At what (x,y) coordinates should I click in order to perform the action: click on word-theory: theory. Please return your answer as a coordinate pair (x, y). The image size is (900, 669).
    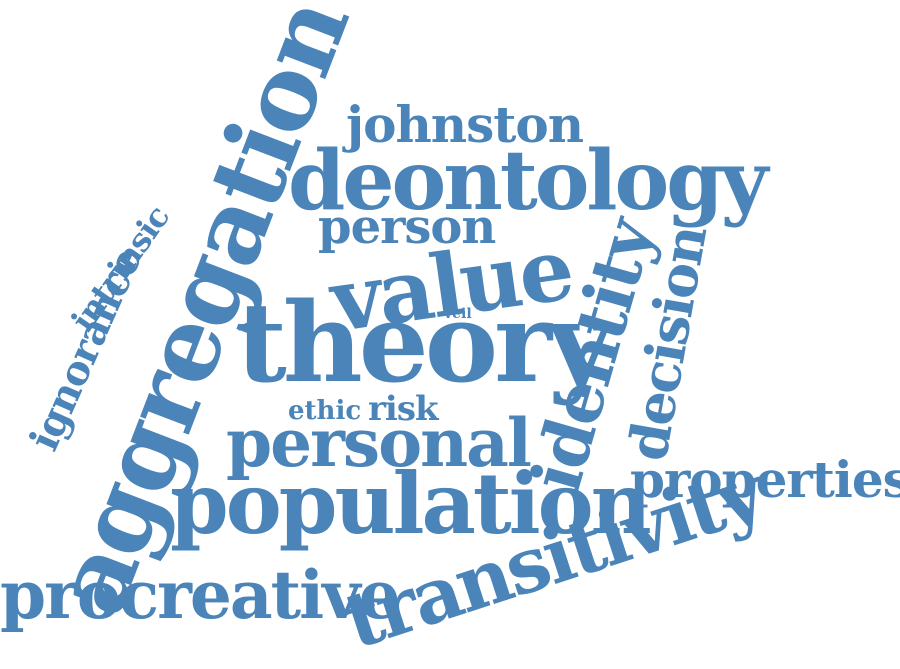
    Looking at the image, I should click on (424, 342).